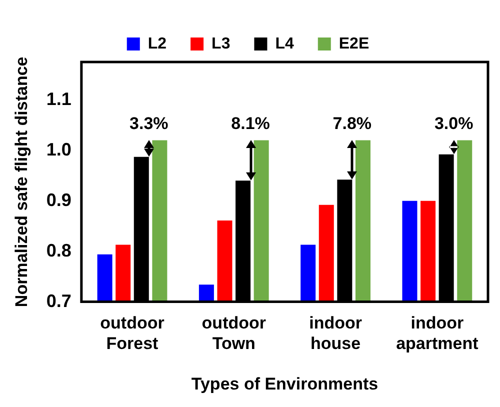 Image resolution: width=500 pixels, height=407 pixels. Describe the element at coordinates (352, 124) in the screenshot. I see `annotation: 7.8%` at that location.